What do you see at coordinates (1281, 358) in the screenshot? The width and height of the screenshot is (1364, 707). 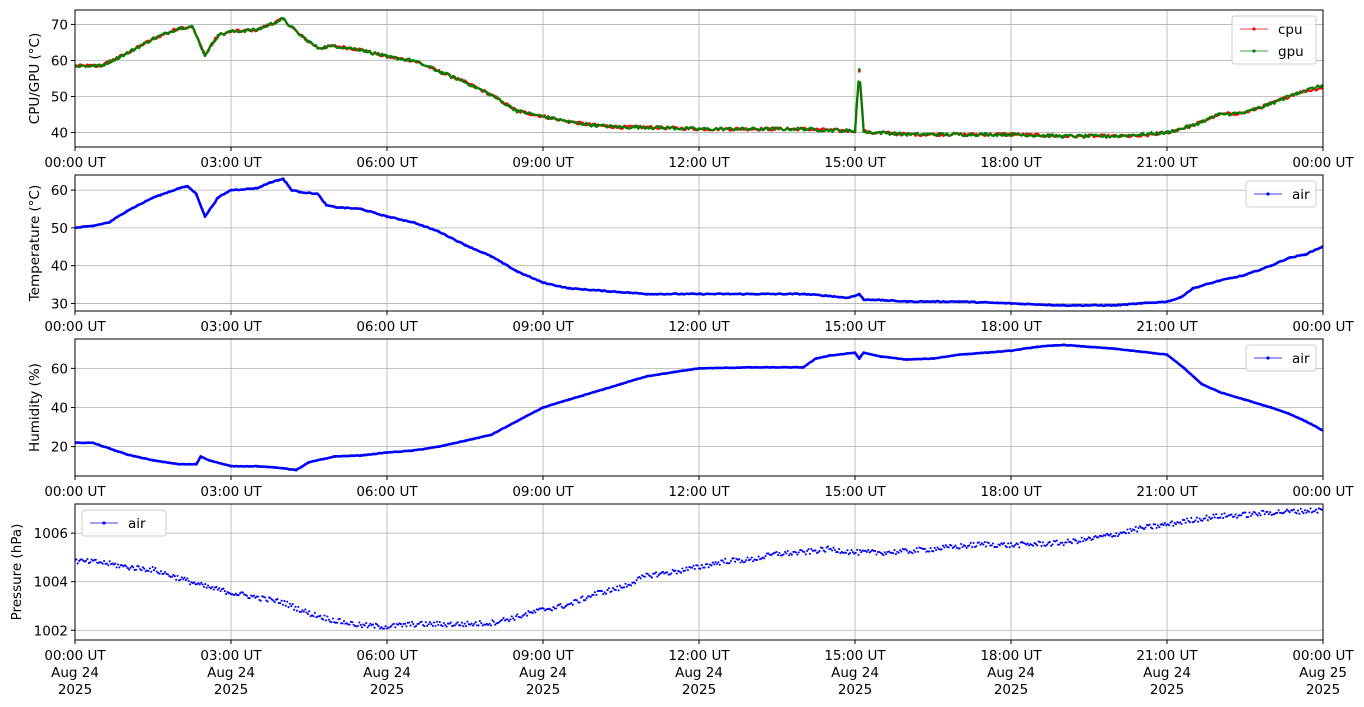 I see `legend: air` at bounding box center [1281, 358].